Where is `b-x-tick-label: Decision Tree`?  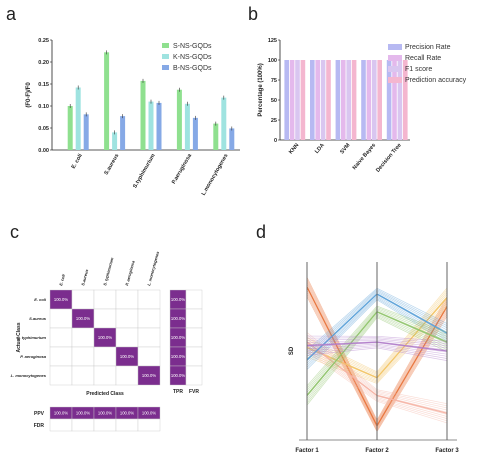 b-x-tick-label: Decision Tree is located at coordinates (389, 157).